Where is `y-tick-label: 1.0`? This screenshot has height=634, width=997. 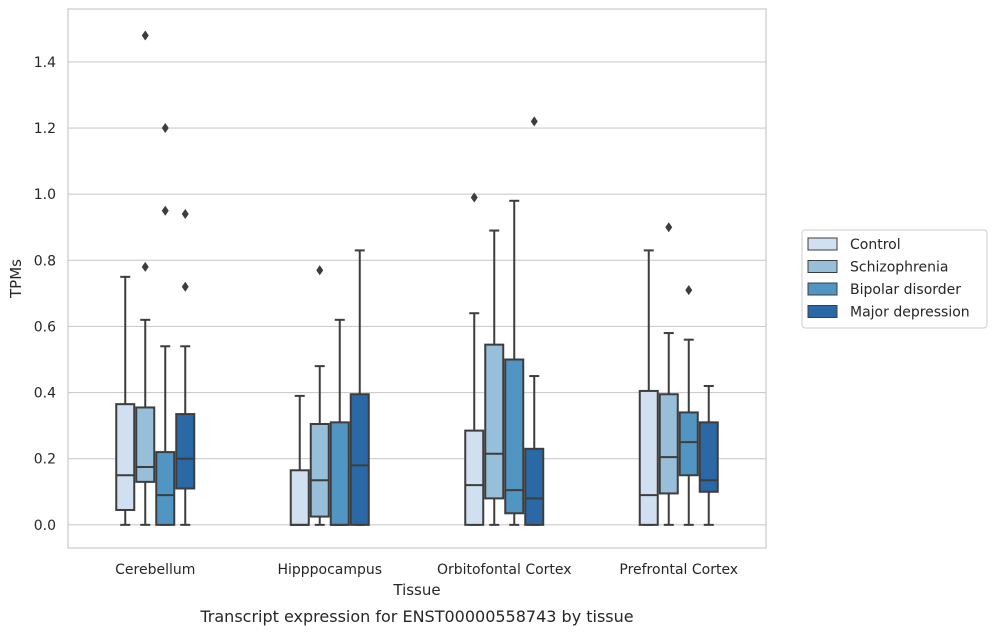
y-tick-label: 1.0 is located at coordinates (45, 195).